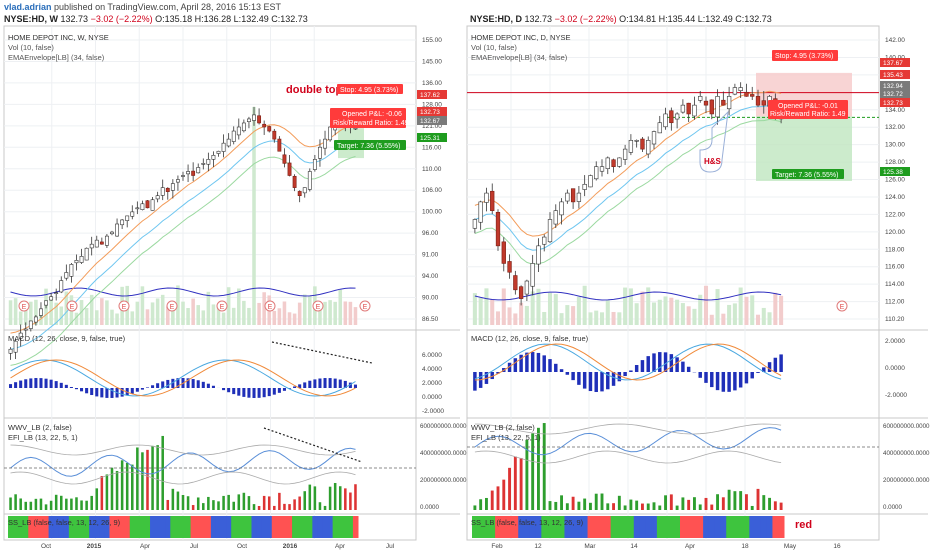 This screenshot has height=550, width=932. Describe the element at coordinates (183, 378) in the screenshot. I see `l-macd-line` at that location.